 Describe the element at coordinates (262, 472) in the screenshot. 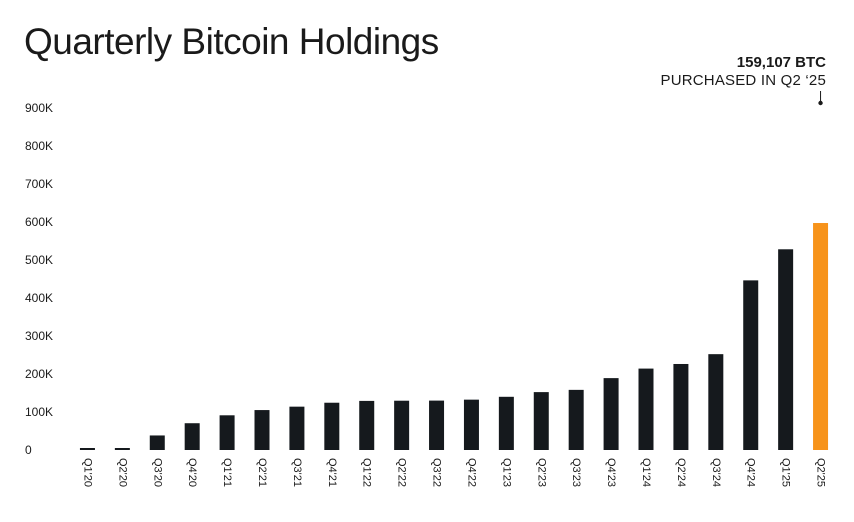

I see `x-tick-label: Q2'21` at that location.